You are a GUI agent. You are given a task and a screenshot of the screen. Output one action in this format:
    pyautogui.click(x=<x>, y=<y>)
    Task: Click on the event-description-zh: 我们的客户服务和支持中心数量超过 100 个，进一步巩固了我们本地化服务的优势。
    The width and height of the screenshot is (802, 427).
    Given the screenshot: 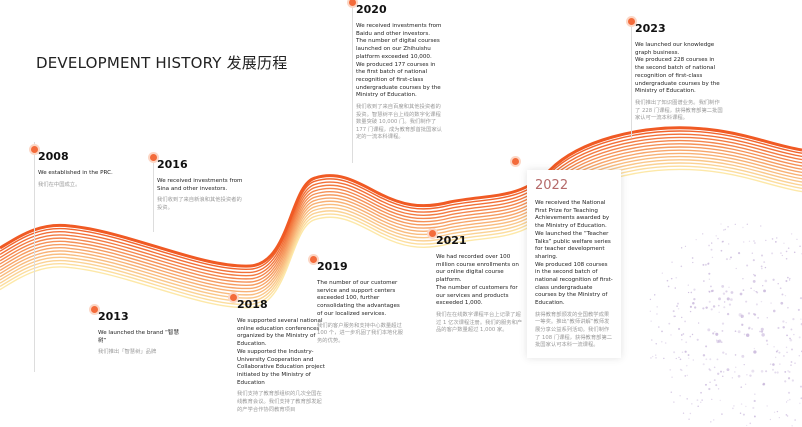 What is the action you would take?
    pyautogui.click(x=360, y=333)
    